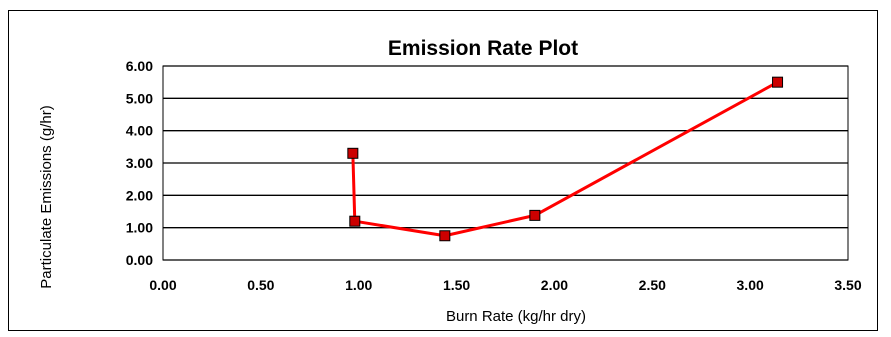 Image resolution: width=891 pixels, height=337 pixels. What do you see at coordinates (139, 195) in the screenshot?
I see `y-tick-label: 2.00` at bounding box center [139, 195].